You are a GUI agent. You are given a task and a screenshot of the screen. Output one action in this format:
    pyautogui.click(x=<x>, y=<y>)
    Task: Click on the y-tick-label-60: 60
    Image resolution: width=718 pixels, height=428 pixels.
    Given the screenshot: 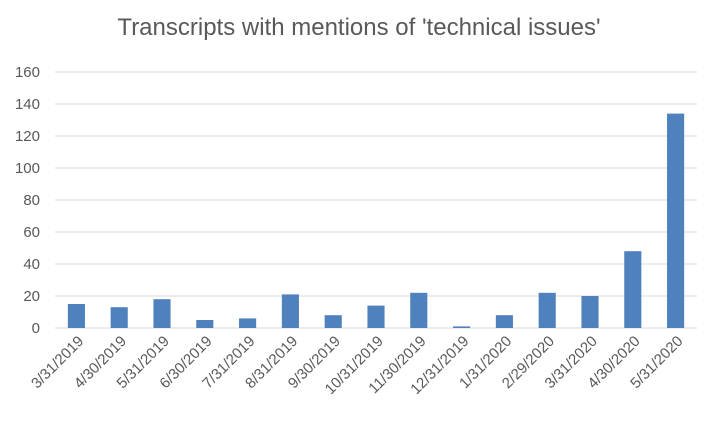 What is the action you would take?
    pyautogui.click(x=31, y=232)
    